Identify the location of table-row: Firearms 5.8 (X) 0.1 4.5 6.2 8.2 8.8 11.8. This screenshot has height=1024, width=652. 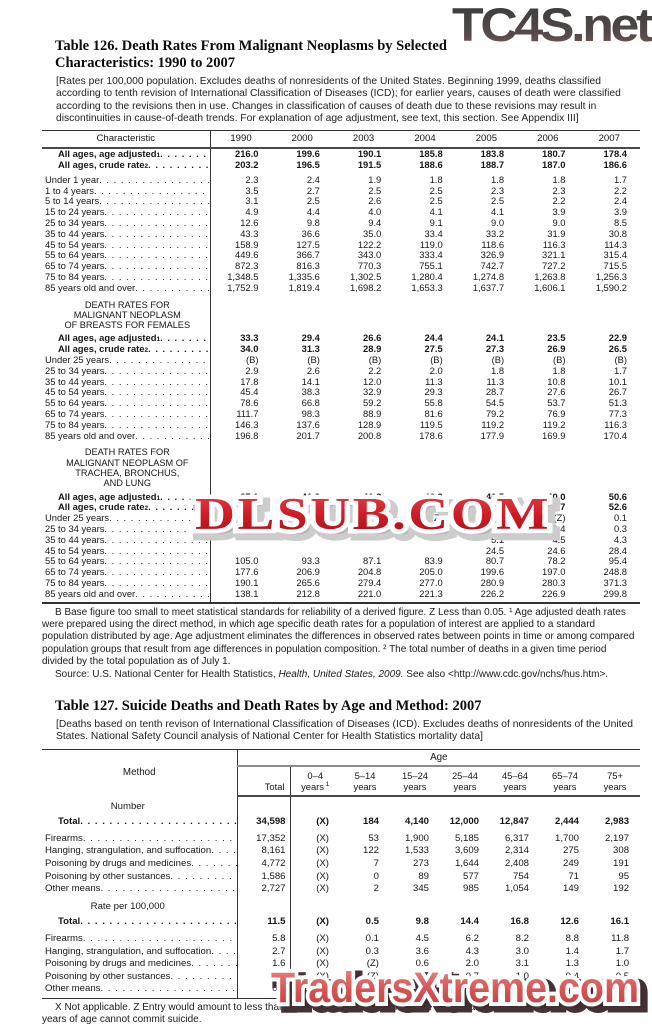
(341, 937).